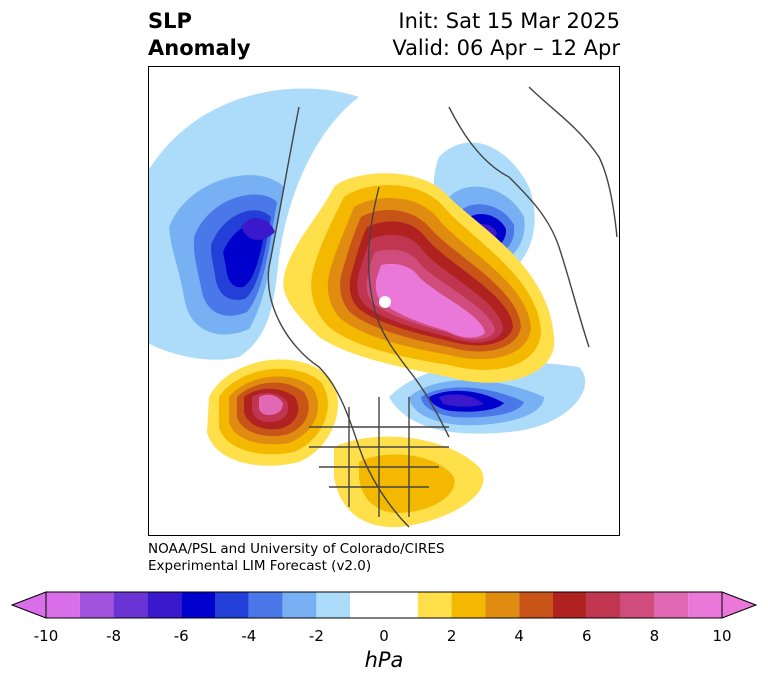 Image resolution: width=768 pixels, height=686 pixels. What do you see at coordinates (519, 636) in the screenshot?
I see `colorbar-tick-label: 4` at bounding box center [519, 636].